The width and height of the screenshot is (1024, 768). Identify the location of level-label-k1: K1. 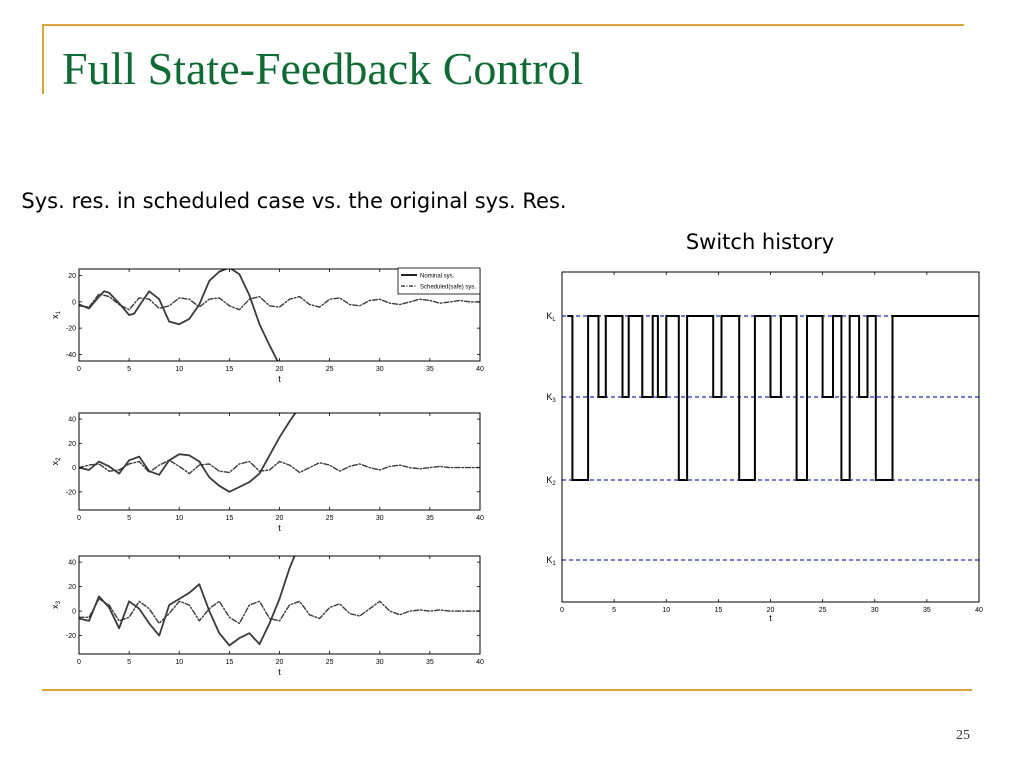
(551, 561).